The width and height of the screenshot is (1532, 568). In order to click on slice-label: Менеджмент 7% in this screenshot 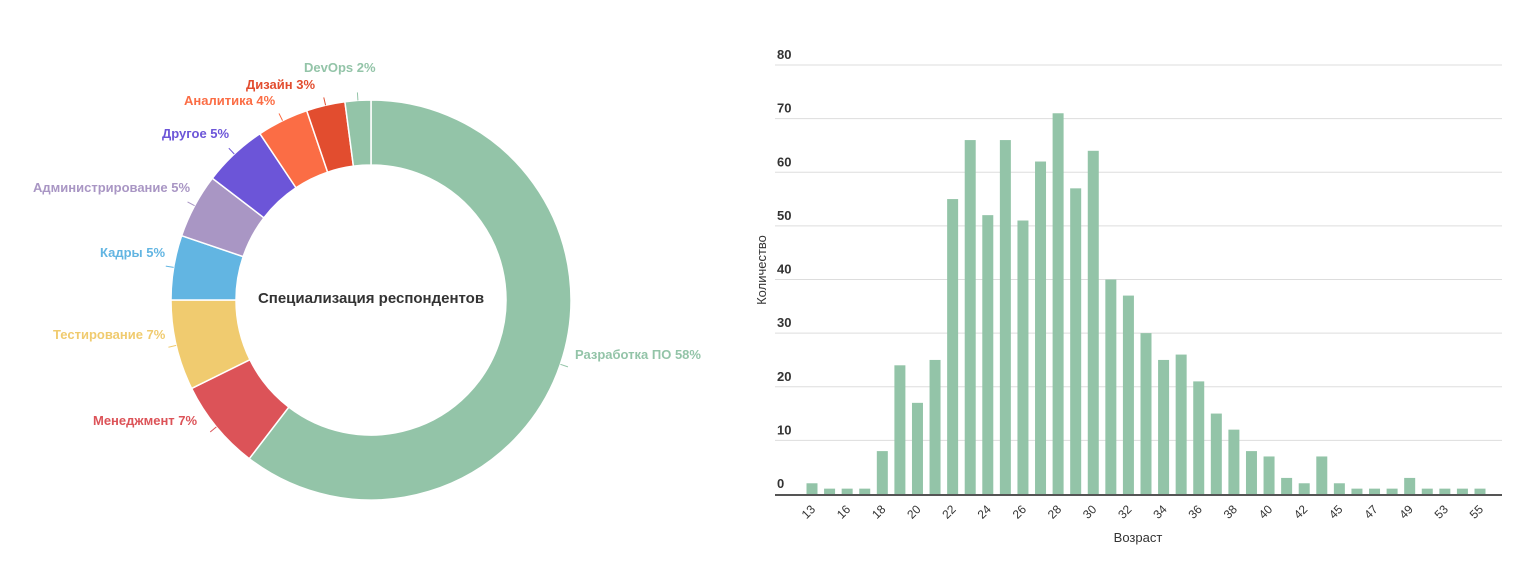, I will do `click(145, 420)`.